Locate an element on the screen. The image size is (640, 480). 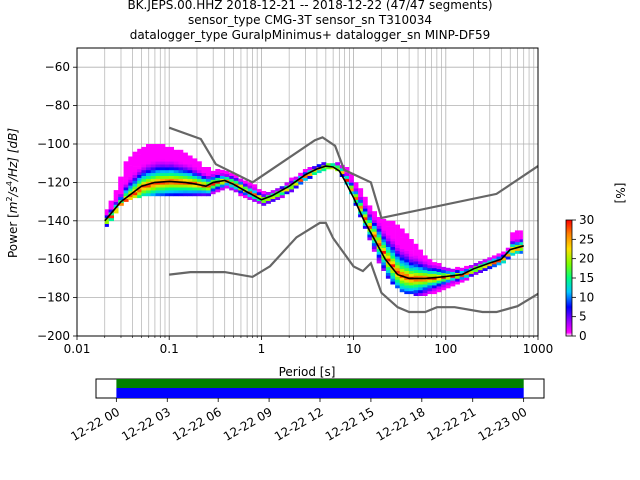
y-tick-label: −180 is located at coordinates (53, 298).